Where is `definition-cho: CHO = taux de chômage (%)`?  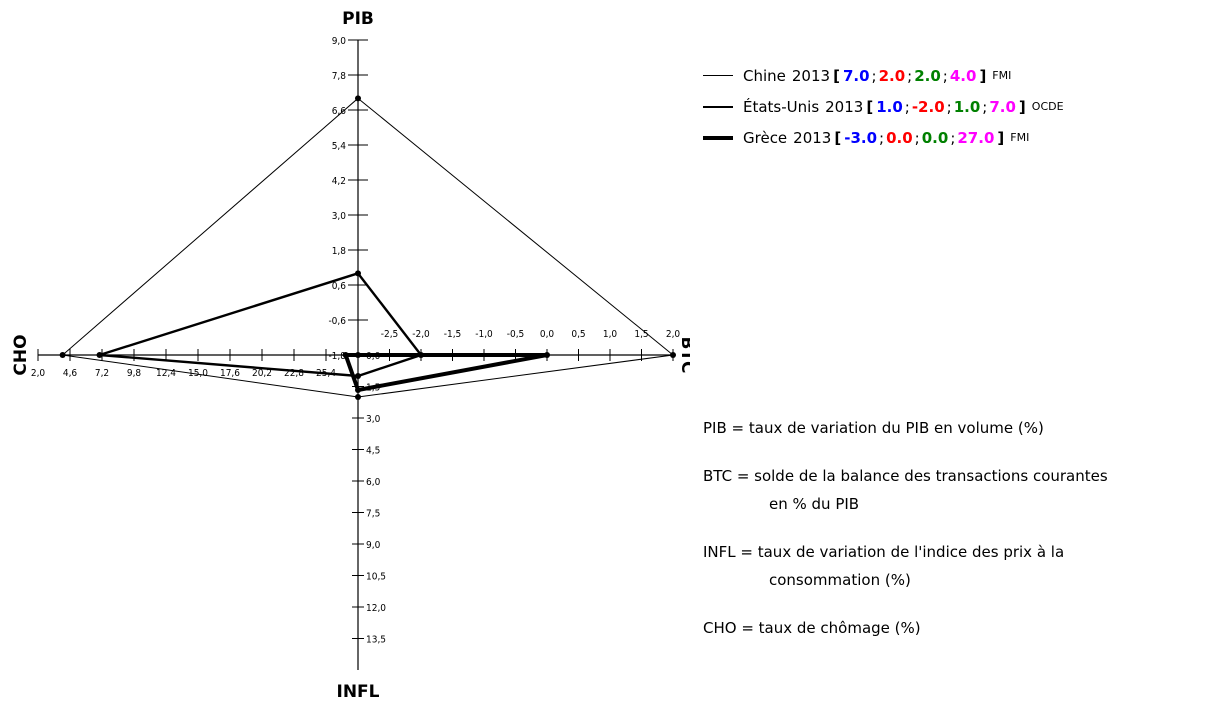 definition-cho: CHO = taux de chômage (%) is located at coordinates (812, 628).